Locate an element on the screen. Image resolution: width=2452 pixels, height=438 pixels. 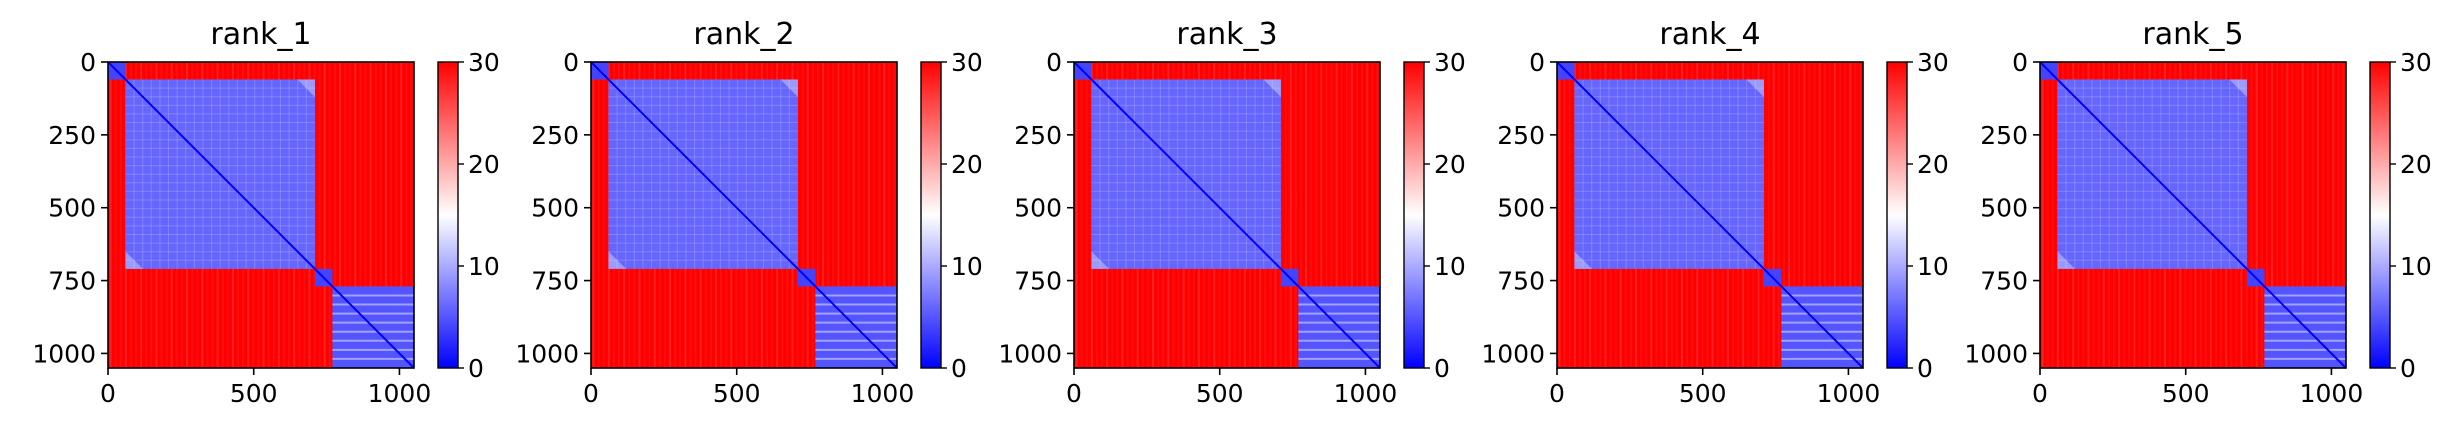
panel-title: rank_2 is located at coordinates (743, 34).